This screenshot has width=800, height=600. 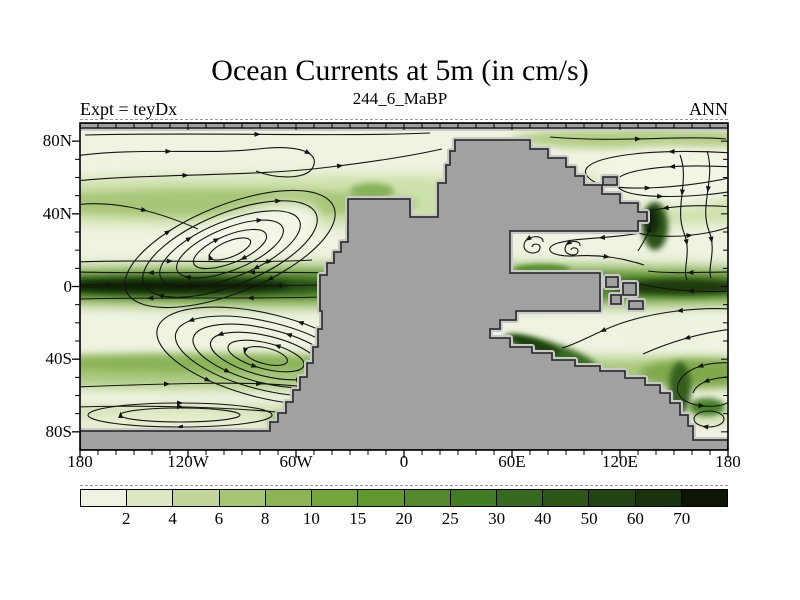 What do you see at coordinates (358, 518) in the screenshot?
I see `colorbar-boundary-label: 15` at bounding box center [358, 518].